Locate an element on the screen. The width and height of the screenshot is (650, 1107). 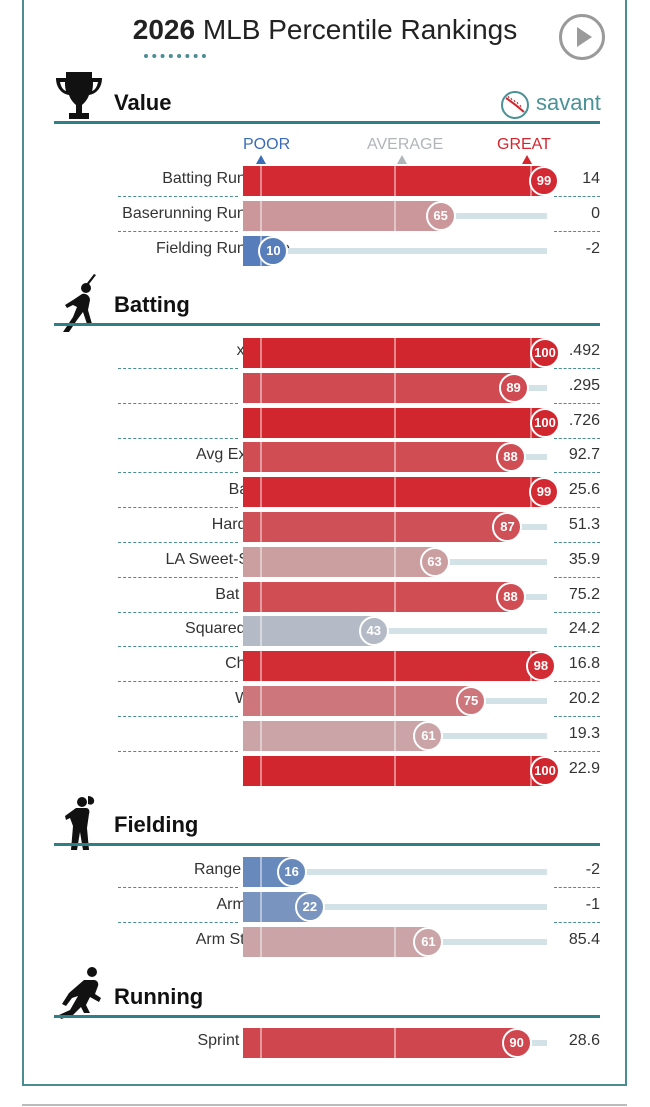
metric-row: Avg Exit Velo8892.7 is located at coordinates (327, 457).